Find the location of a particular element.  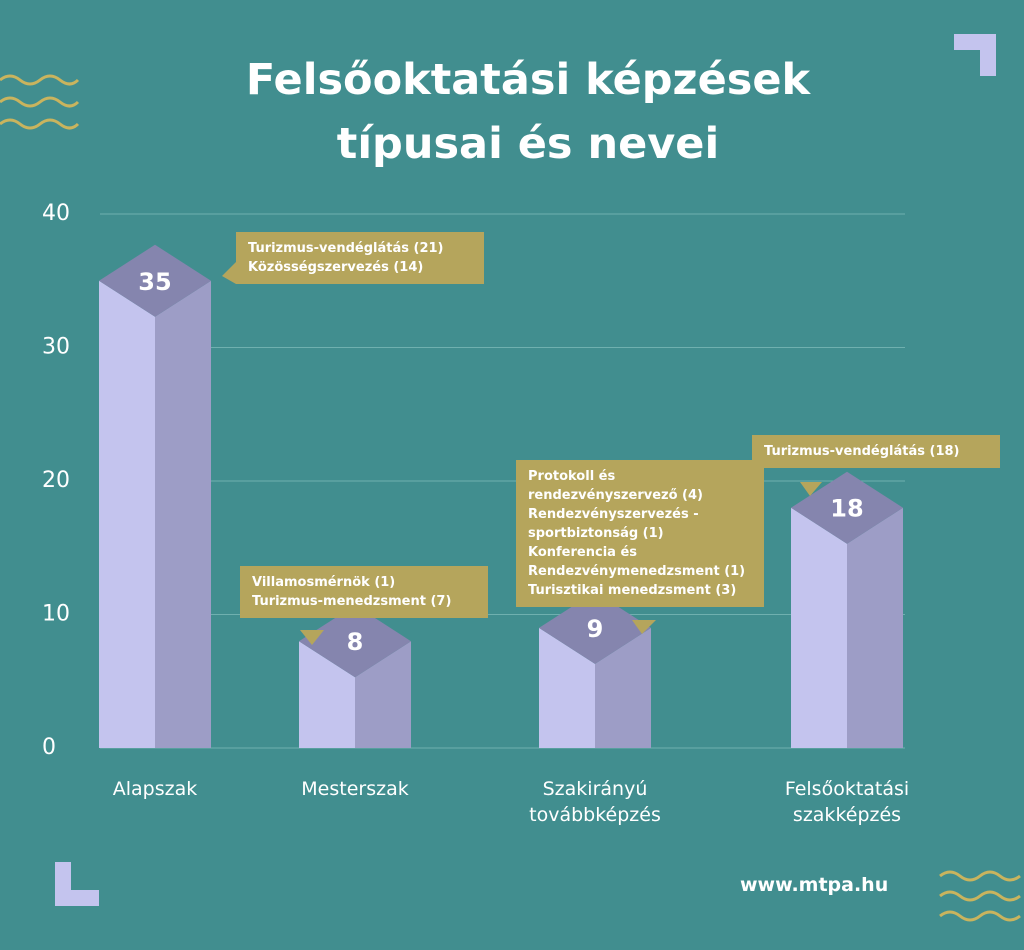

callout-line: Turisztikai menedzsment (3) is located at coordinates (632, 590).